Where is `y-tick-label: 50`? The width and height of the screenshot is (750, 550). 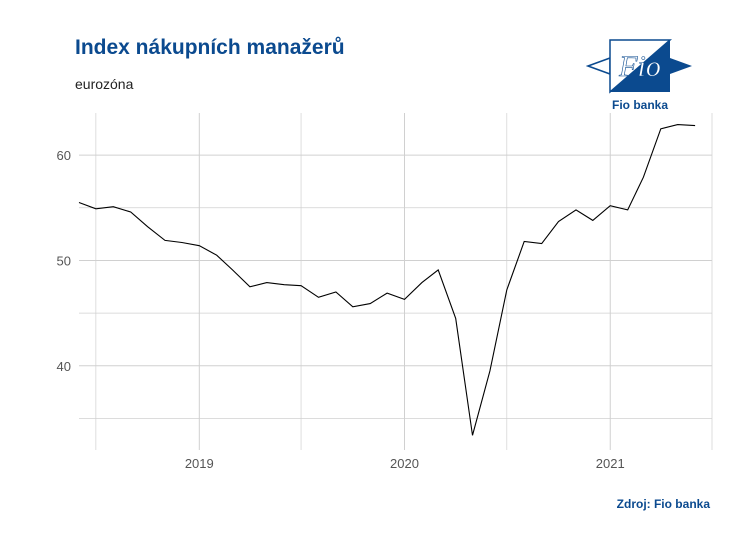
y-tick-label: 50 is located at coordinates (64, 260).